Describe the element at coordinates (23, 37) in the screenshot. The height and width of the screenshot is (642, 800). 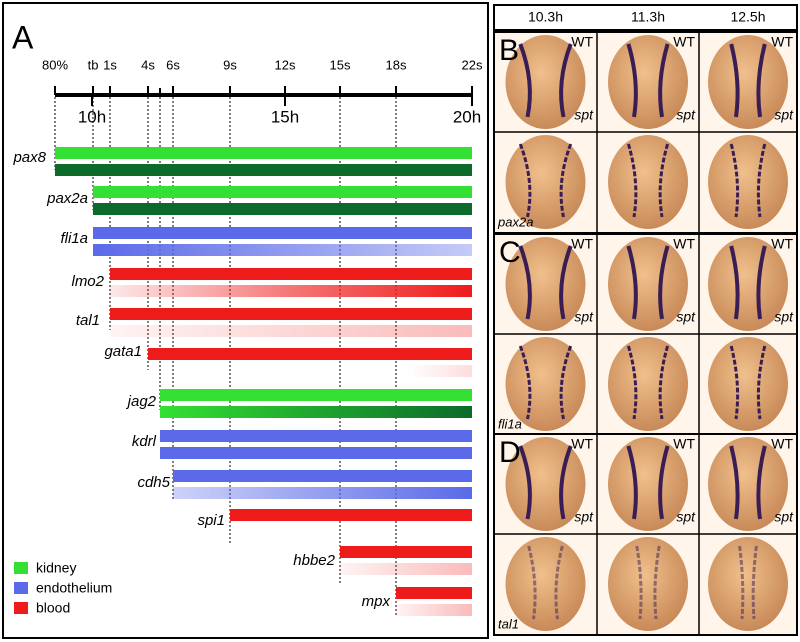
I see `panel-label: A` at that location.